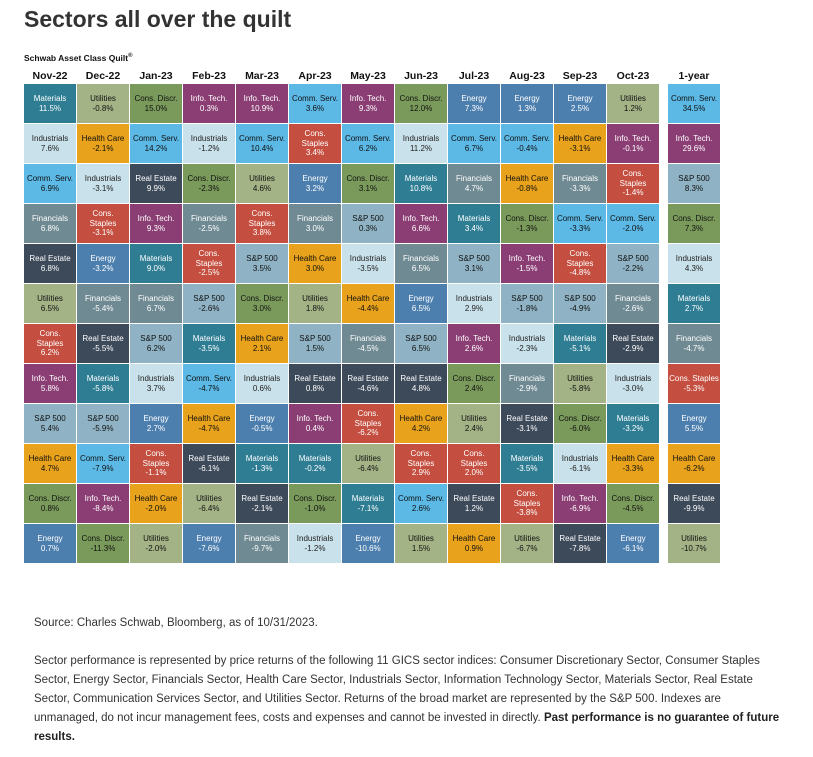  Describe the element at coordinates (368, 433) in the screenshot. I see `return-value: -6.2%` at that location.